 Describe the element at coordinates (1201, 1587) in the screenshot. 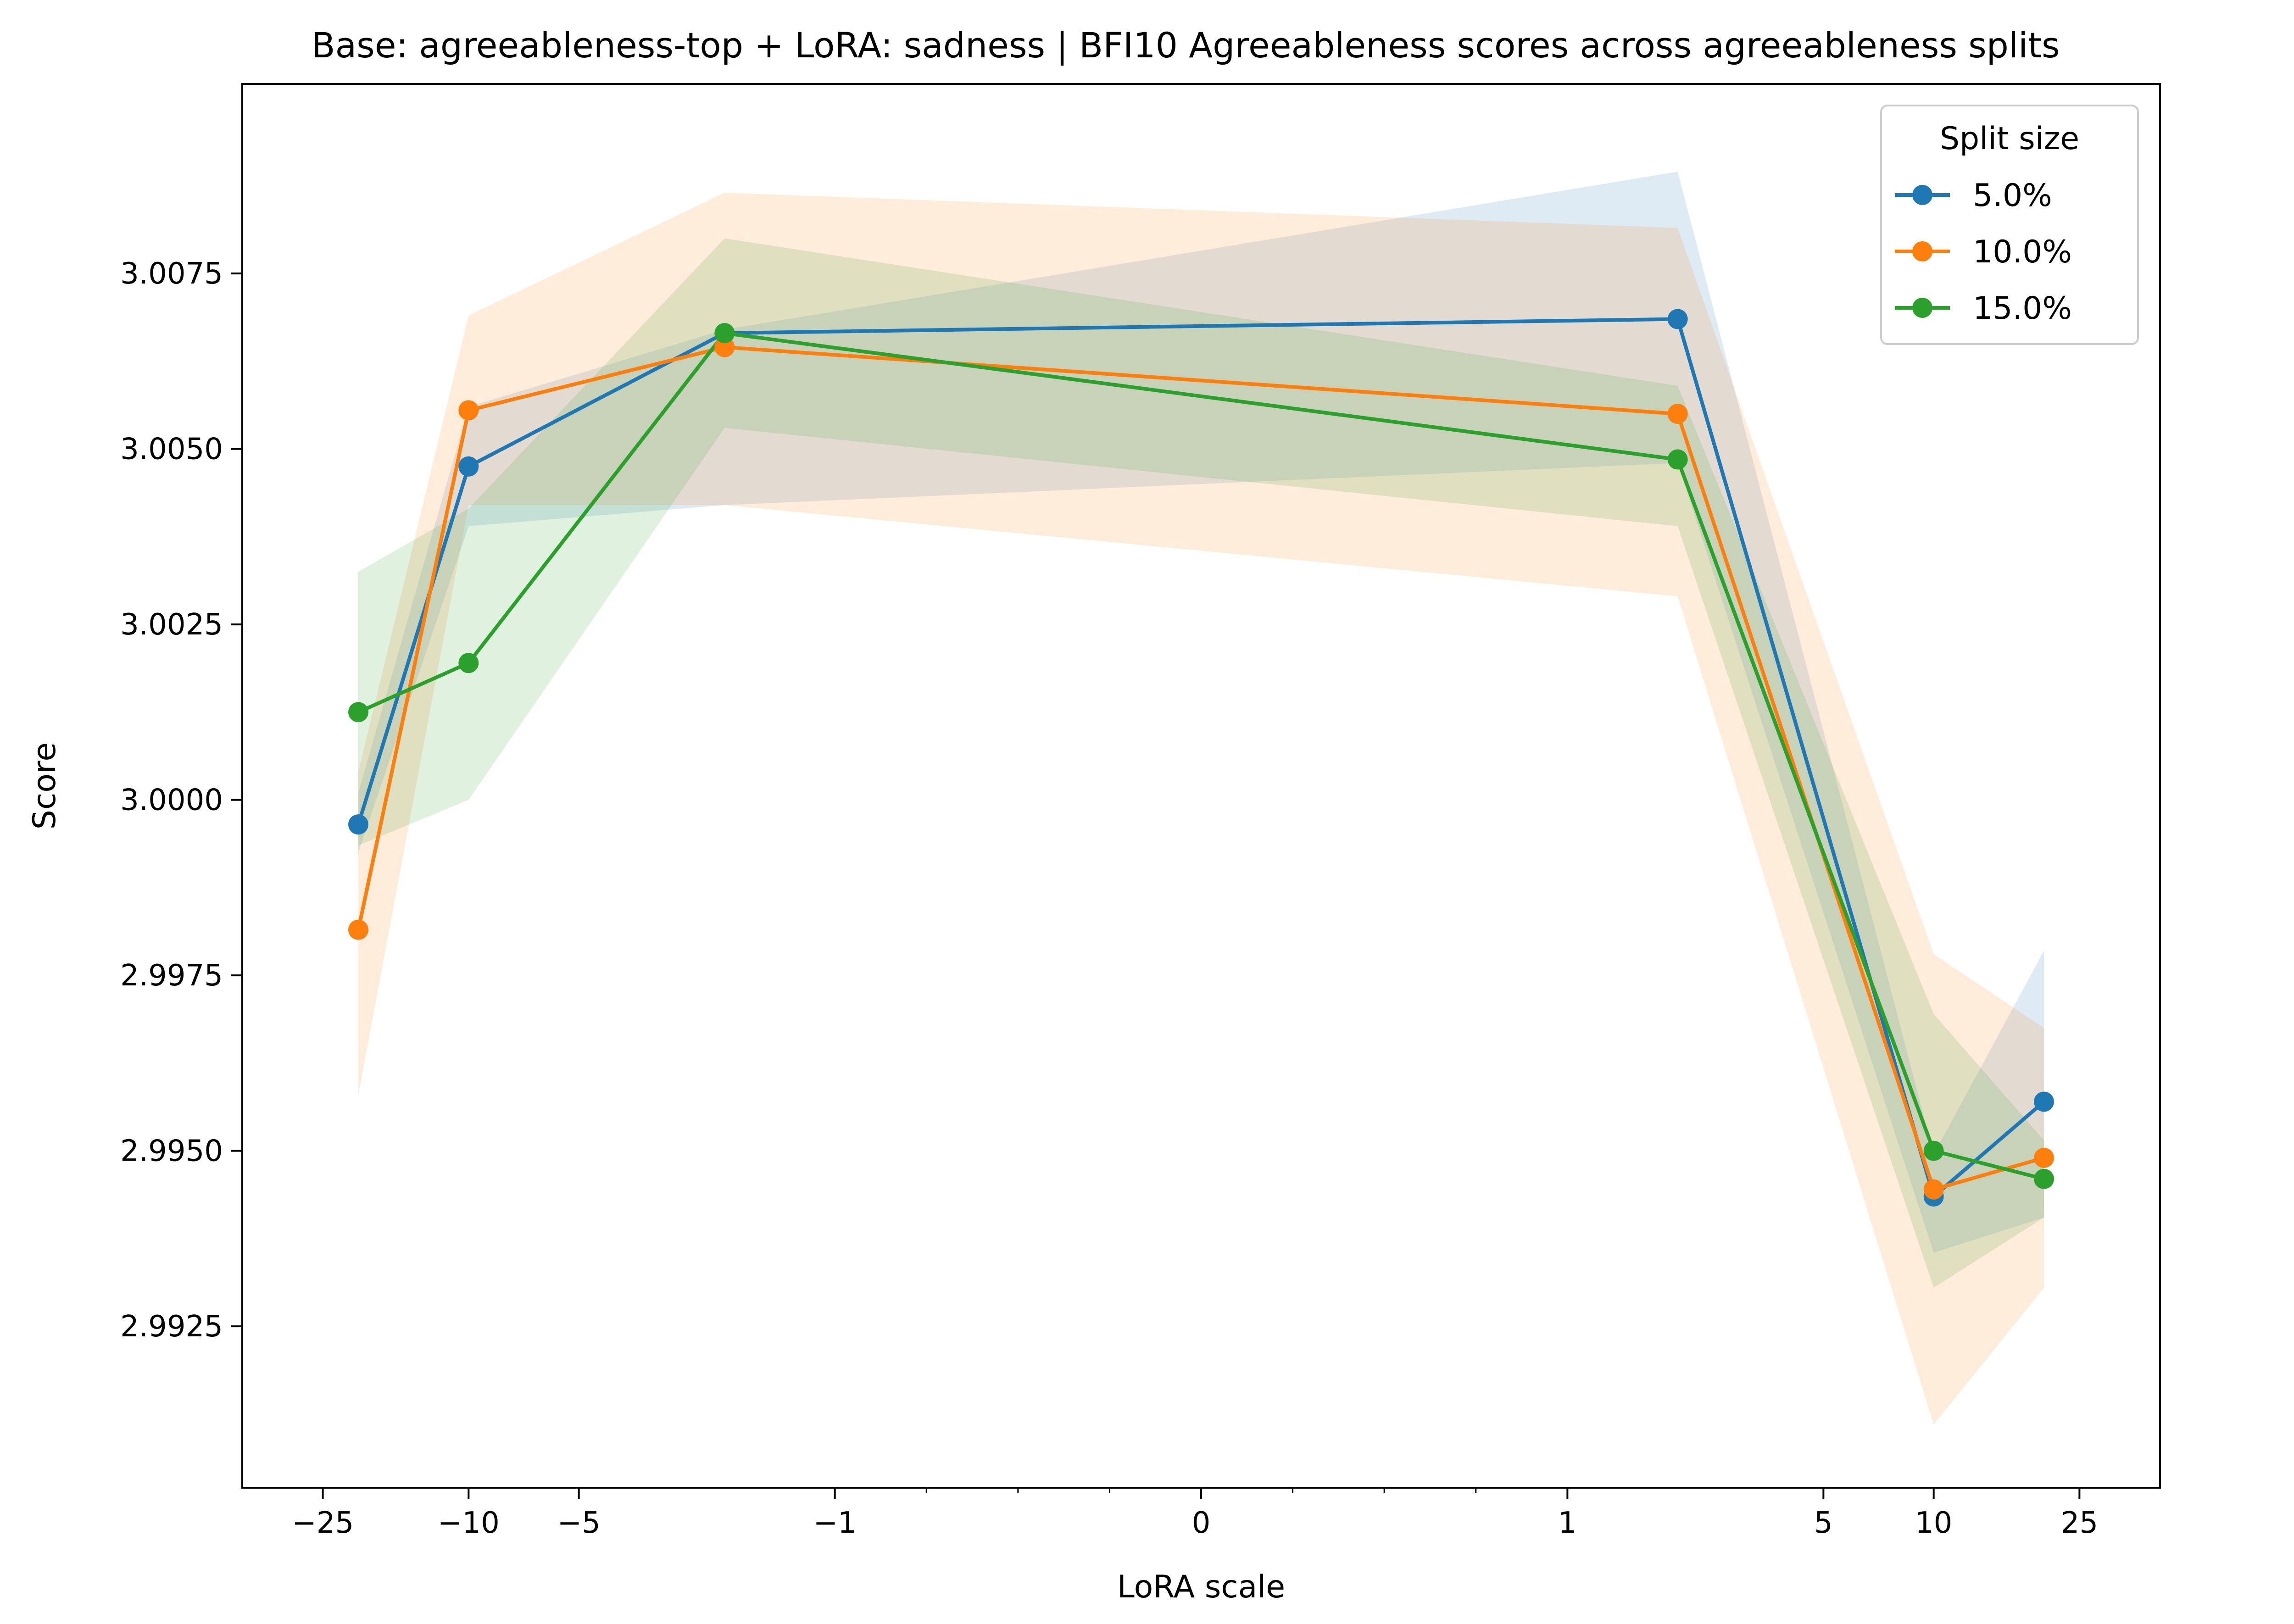

I see `x-axis-label: LoRA scale` at that location.